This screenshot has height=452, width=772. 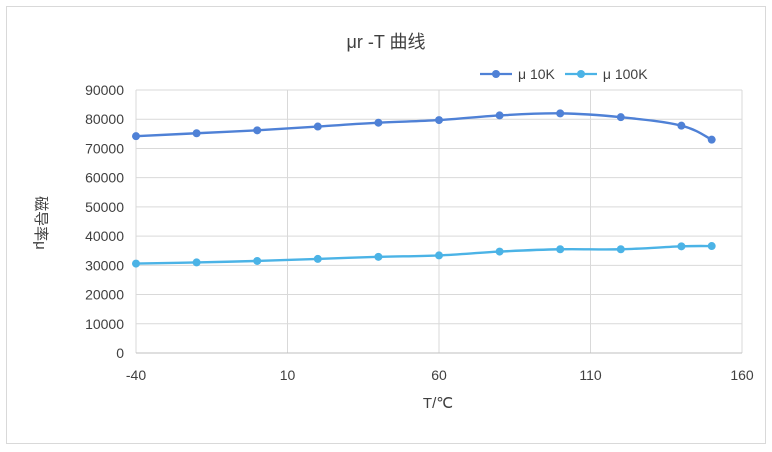 I want to click on x-tick-label: 10, so click(x=288, y=375).